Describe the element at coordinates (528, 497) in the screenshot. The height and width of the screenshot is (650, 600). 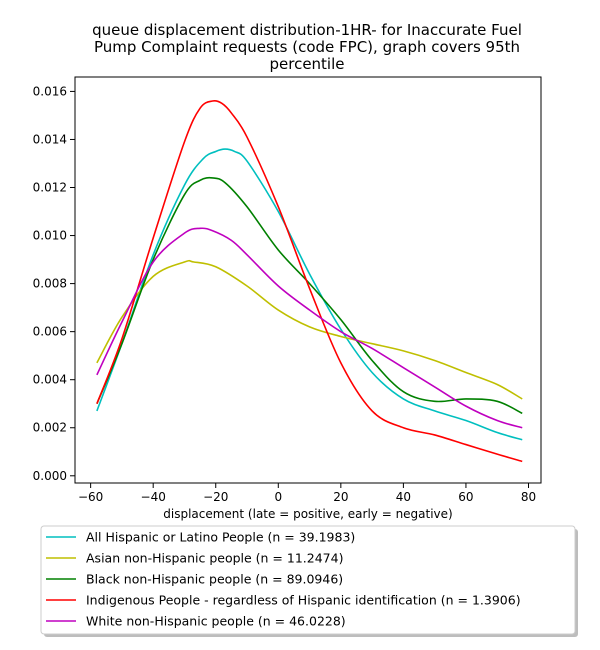
I see `x-tick-label: 80` at that location.